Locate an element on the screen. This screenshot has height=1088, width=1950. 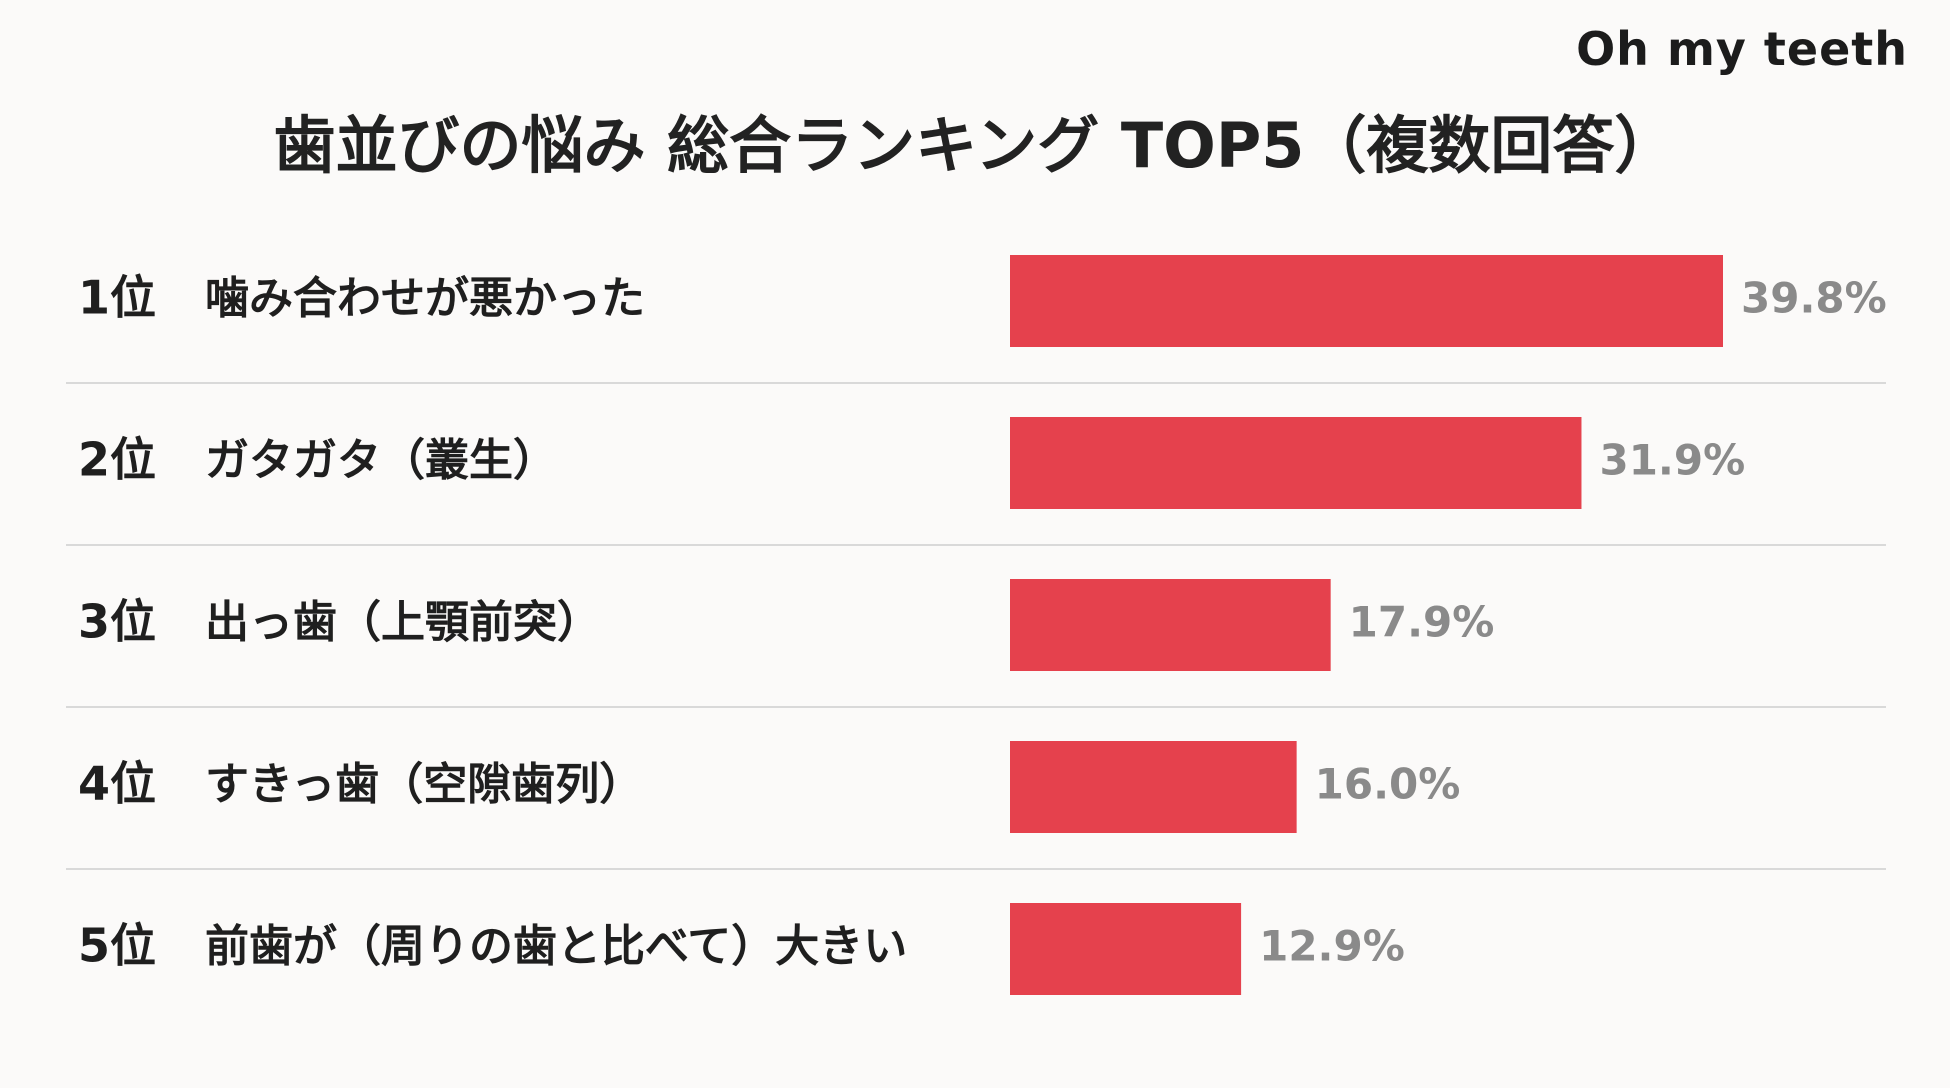
value-label: 16.0% is located at coordinates (1388, 784).